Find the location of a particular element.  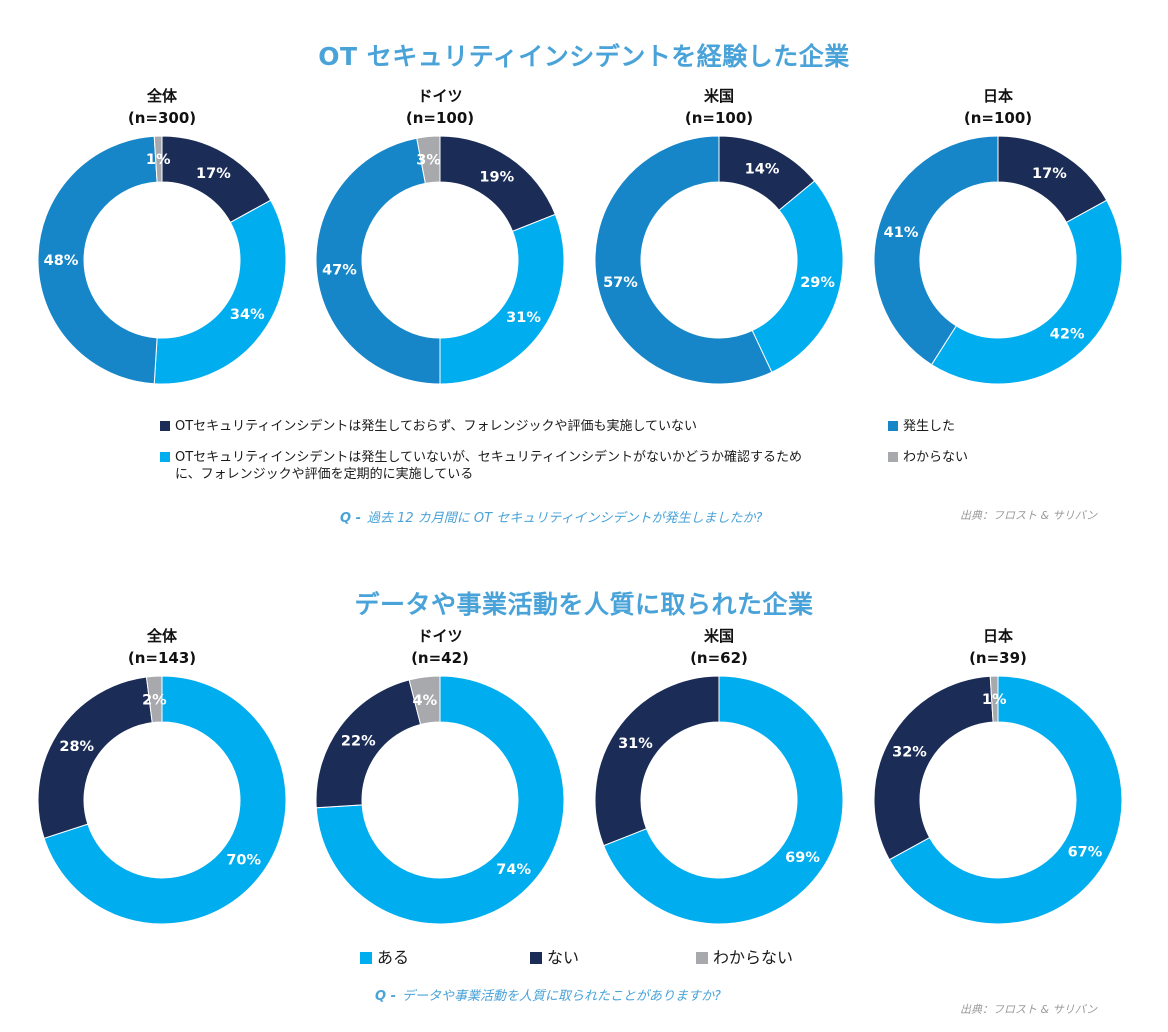

donut-svg: 70% 28% 2% is located at coordinates (162, 800).